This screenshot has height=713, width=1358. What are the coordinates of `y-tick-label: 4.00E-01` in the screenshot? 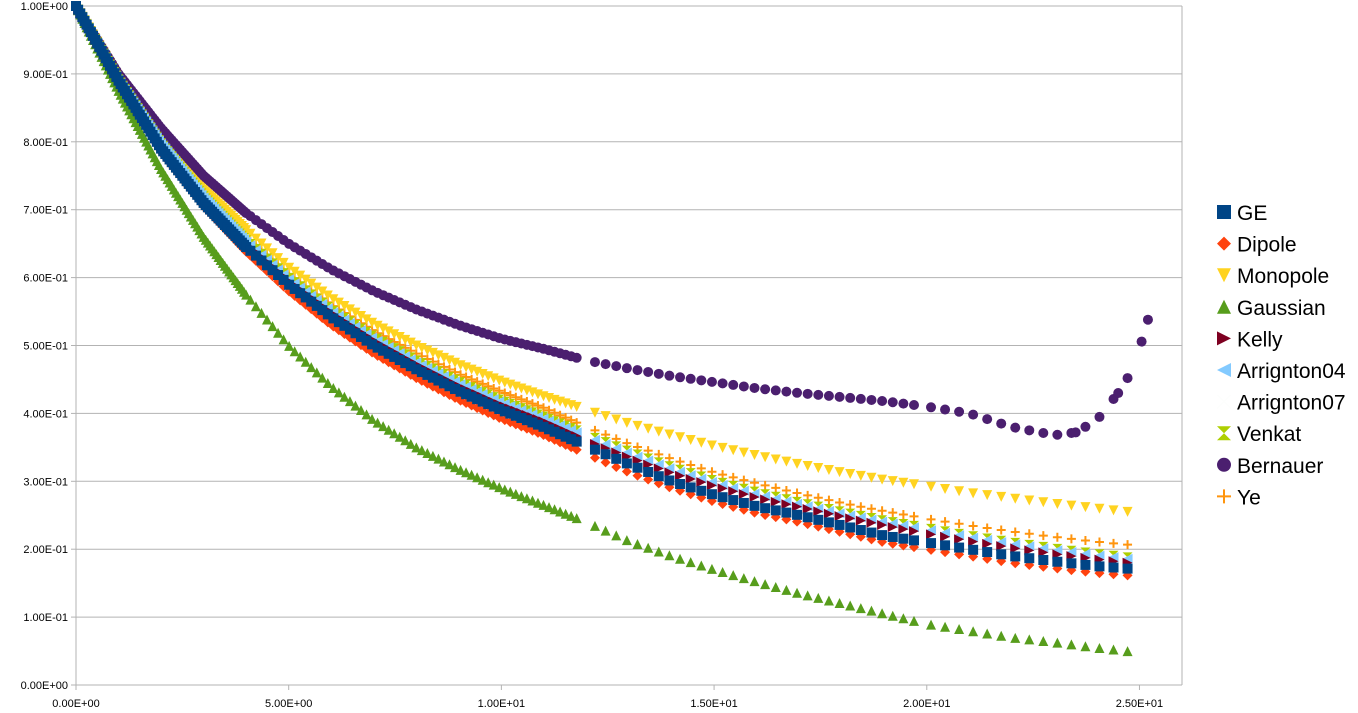 It's located at (45, 414).